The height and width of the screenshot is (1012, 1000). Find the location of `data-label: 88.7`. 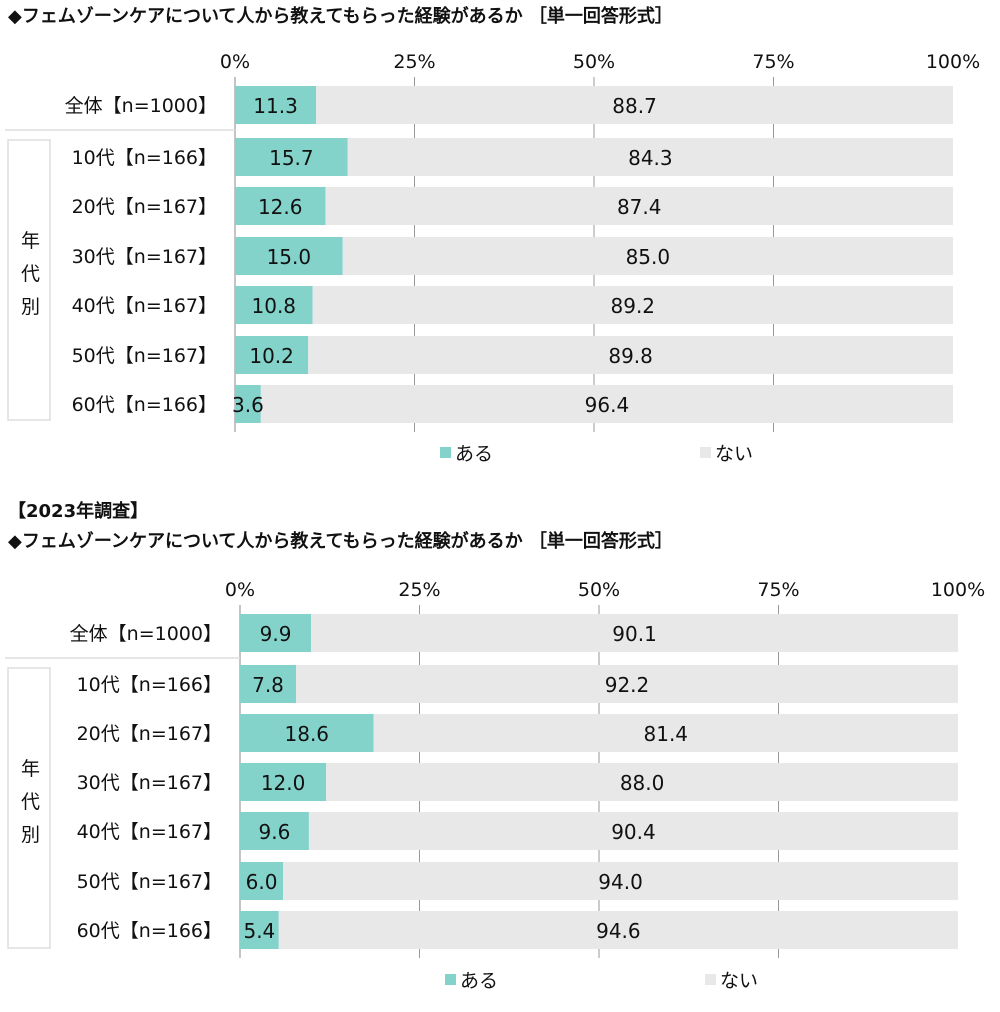

data-label: 88.7 is located at coordinates (634, 106).